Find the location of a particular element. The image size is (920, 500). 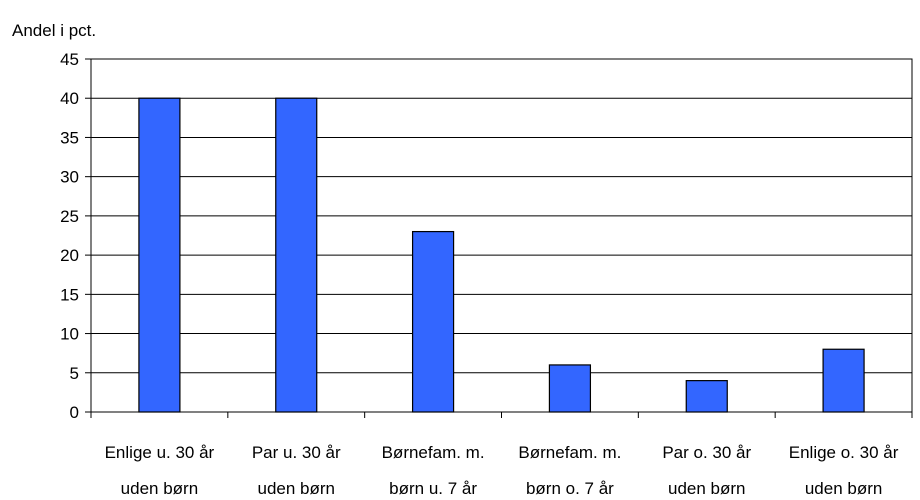

y-tick-label: 45 is located at coordinates (69, 59).